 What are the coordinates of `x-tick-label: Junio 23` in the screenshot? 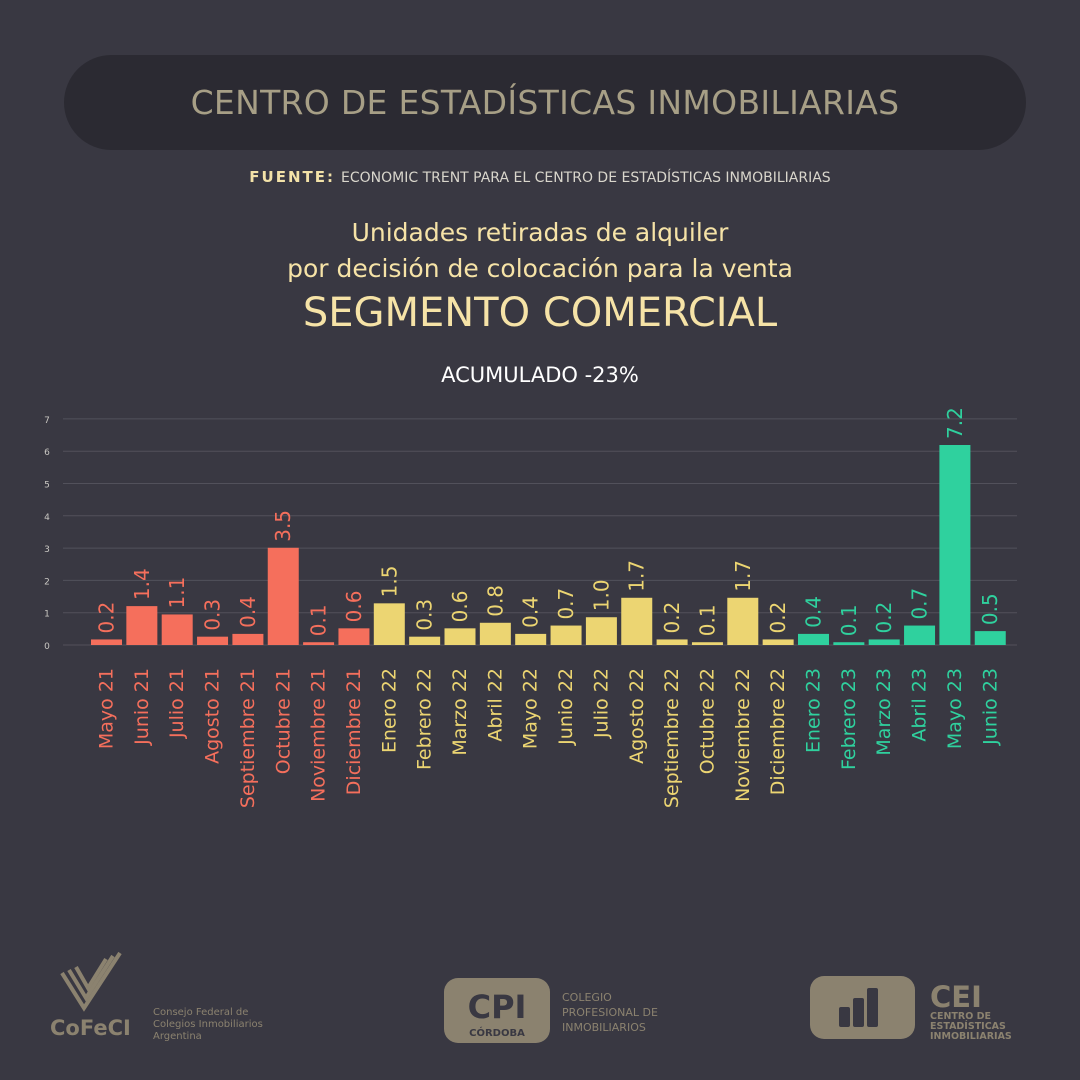 It's located at (990, 707).